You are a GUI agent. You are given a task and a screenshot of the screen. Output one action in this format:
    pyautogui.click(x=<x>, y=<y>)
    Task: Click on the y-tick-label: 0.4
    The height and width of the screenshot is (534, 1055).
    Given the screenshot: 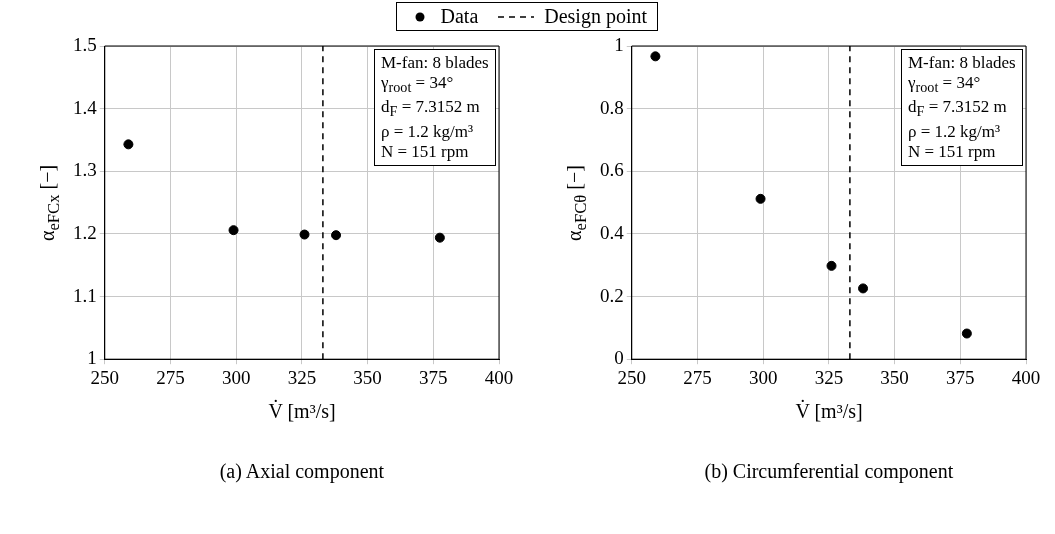 What is the action you would take?
    pyautogui.click(x=612, y=232)
    